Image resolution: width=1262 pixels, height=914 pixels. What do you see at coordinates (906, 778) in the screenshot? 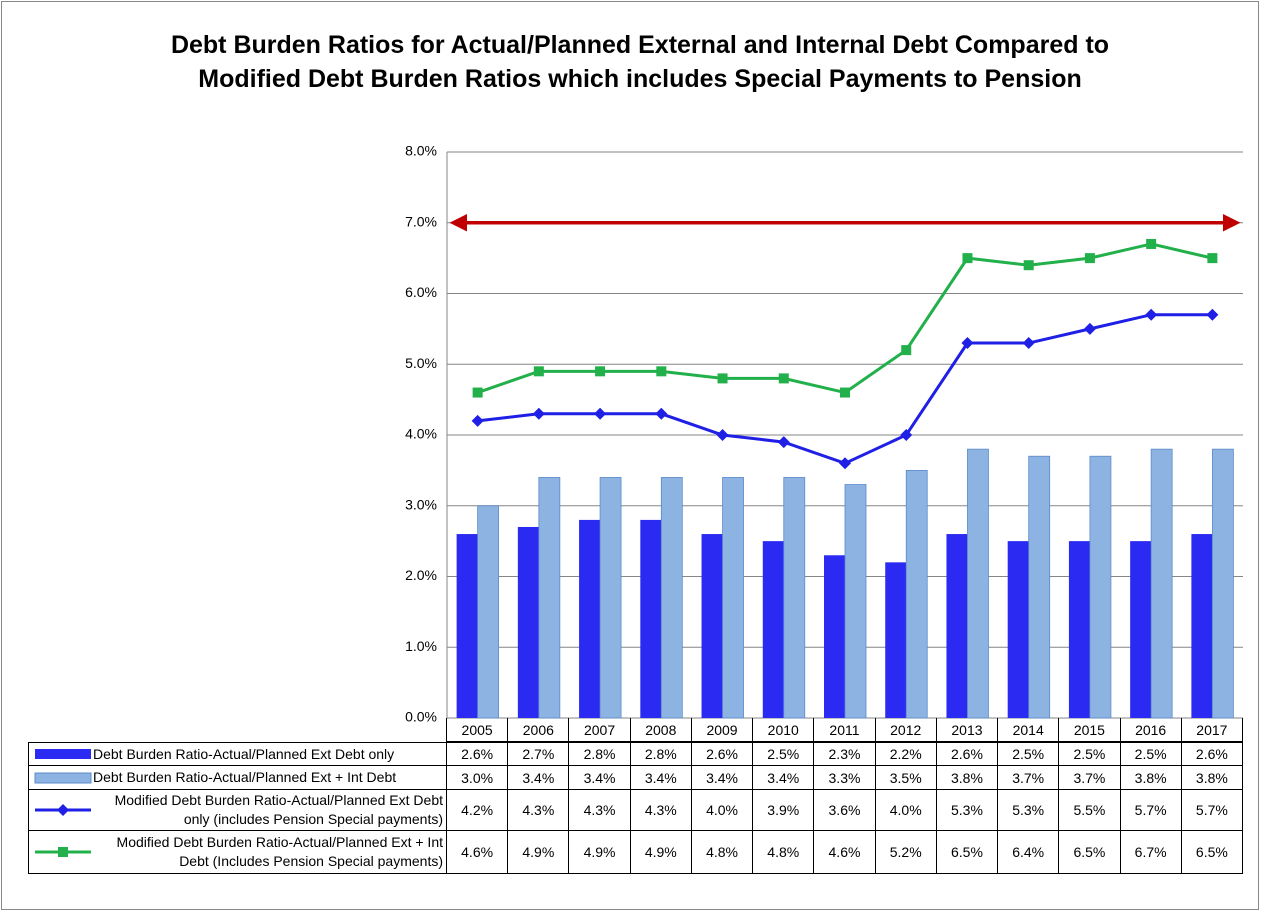
I see `table-value: 3.5%` at bounding box center [906, 778].